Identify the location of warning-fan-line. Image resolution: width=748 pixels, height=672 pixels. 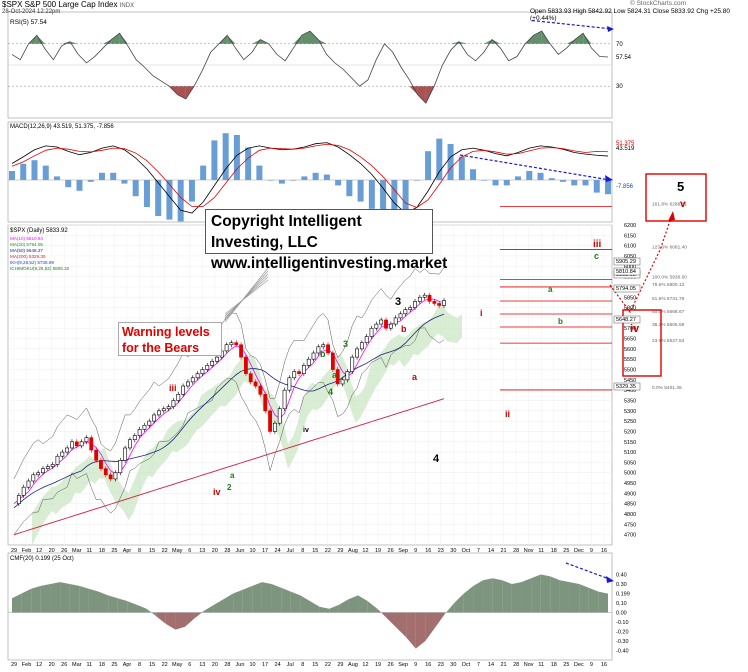
(246, 296).